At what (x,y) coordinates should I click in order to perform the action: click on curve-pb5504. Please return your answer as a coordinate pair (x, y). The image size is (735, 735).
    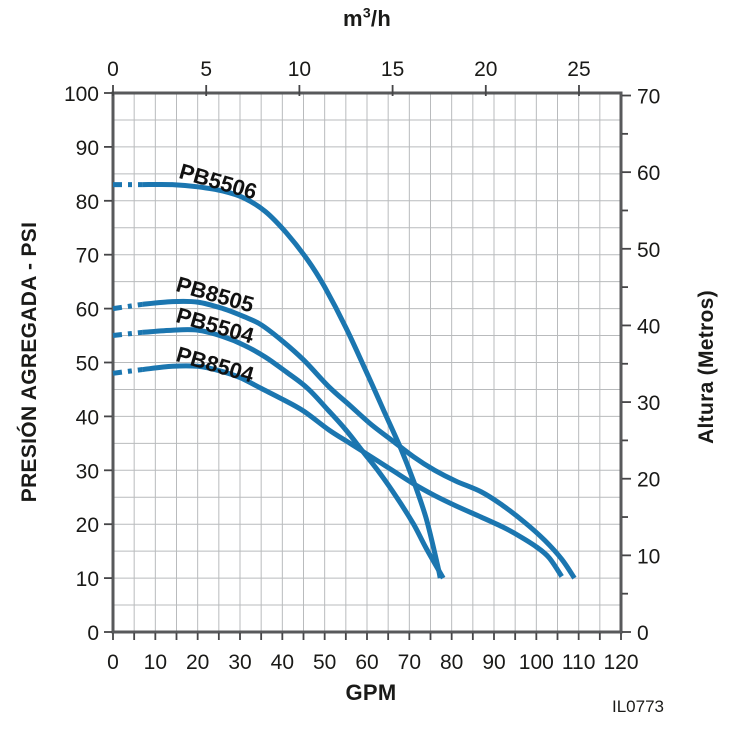
    Looking at the image, I should click on (294, 453).